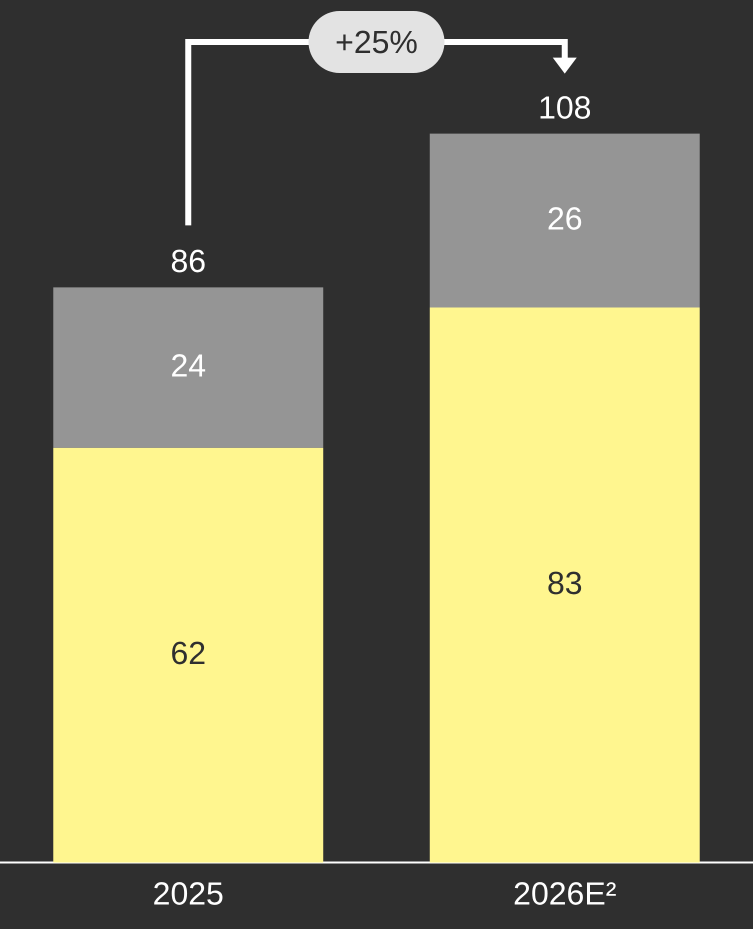 This screenshot has height=929, width=753. Describe the element at coordinates (188, 894) in the screenshot. I see `x-tick-label: 2025` at that location.